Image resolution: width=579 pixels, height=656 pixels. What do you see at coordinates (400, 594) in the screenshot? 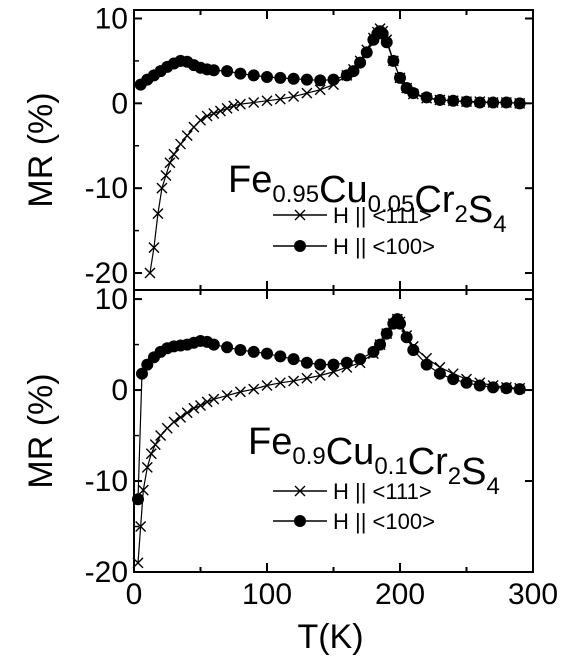
I see `x-tick-label: 200` at bounding box center [400, 594].